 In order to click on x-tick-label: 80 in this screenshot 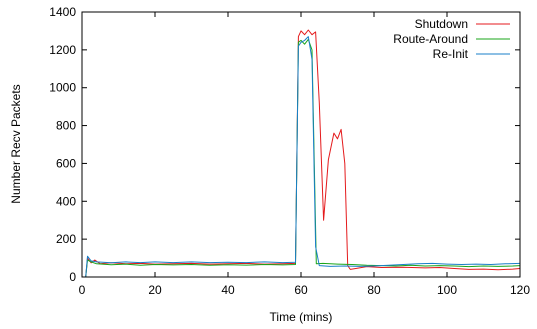, I will do `click(374, 290)`.